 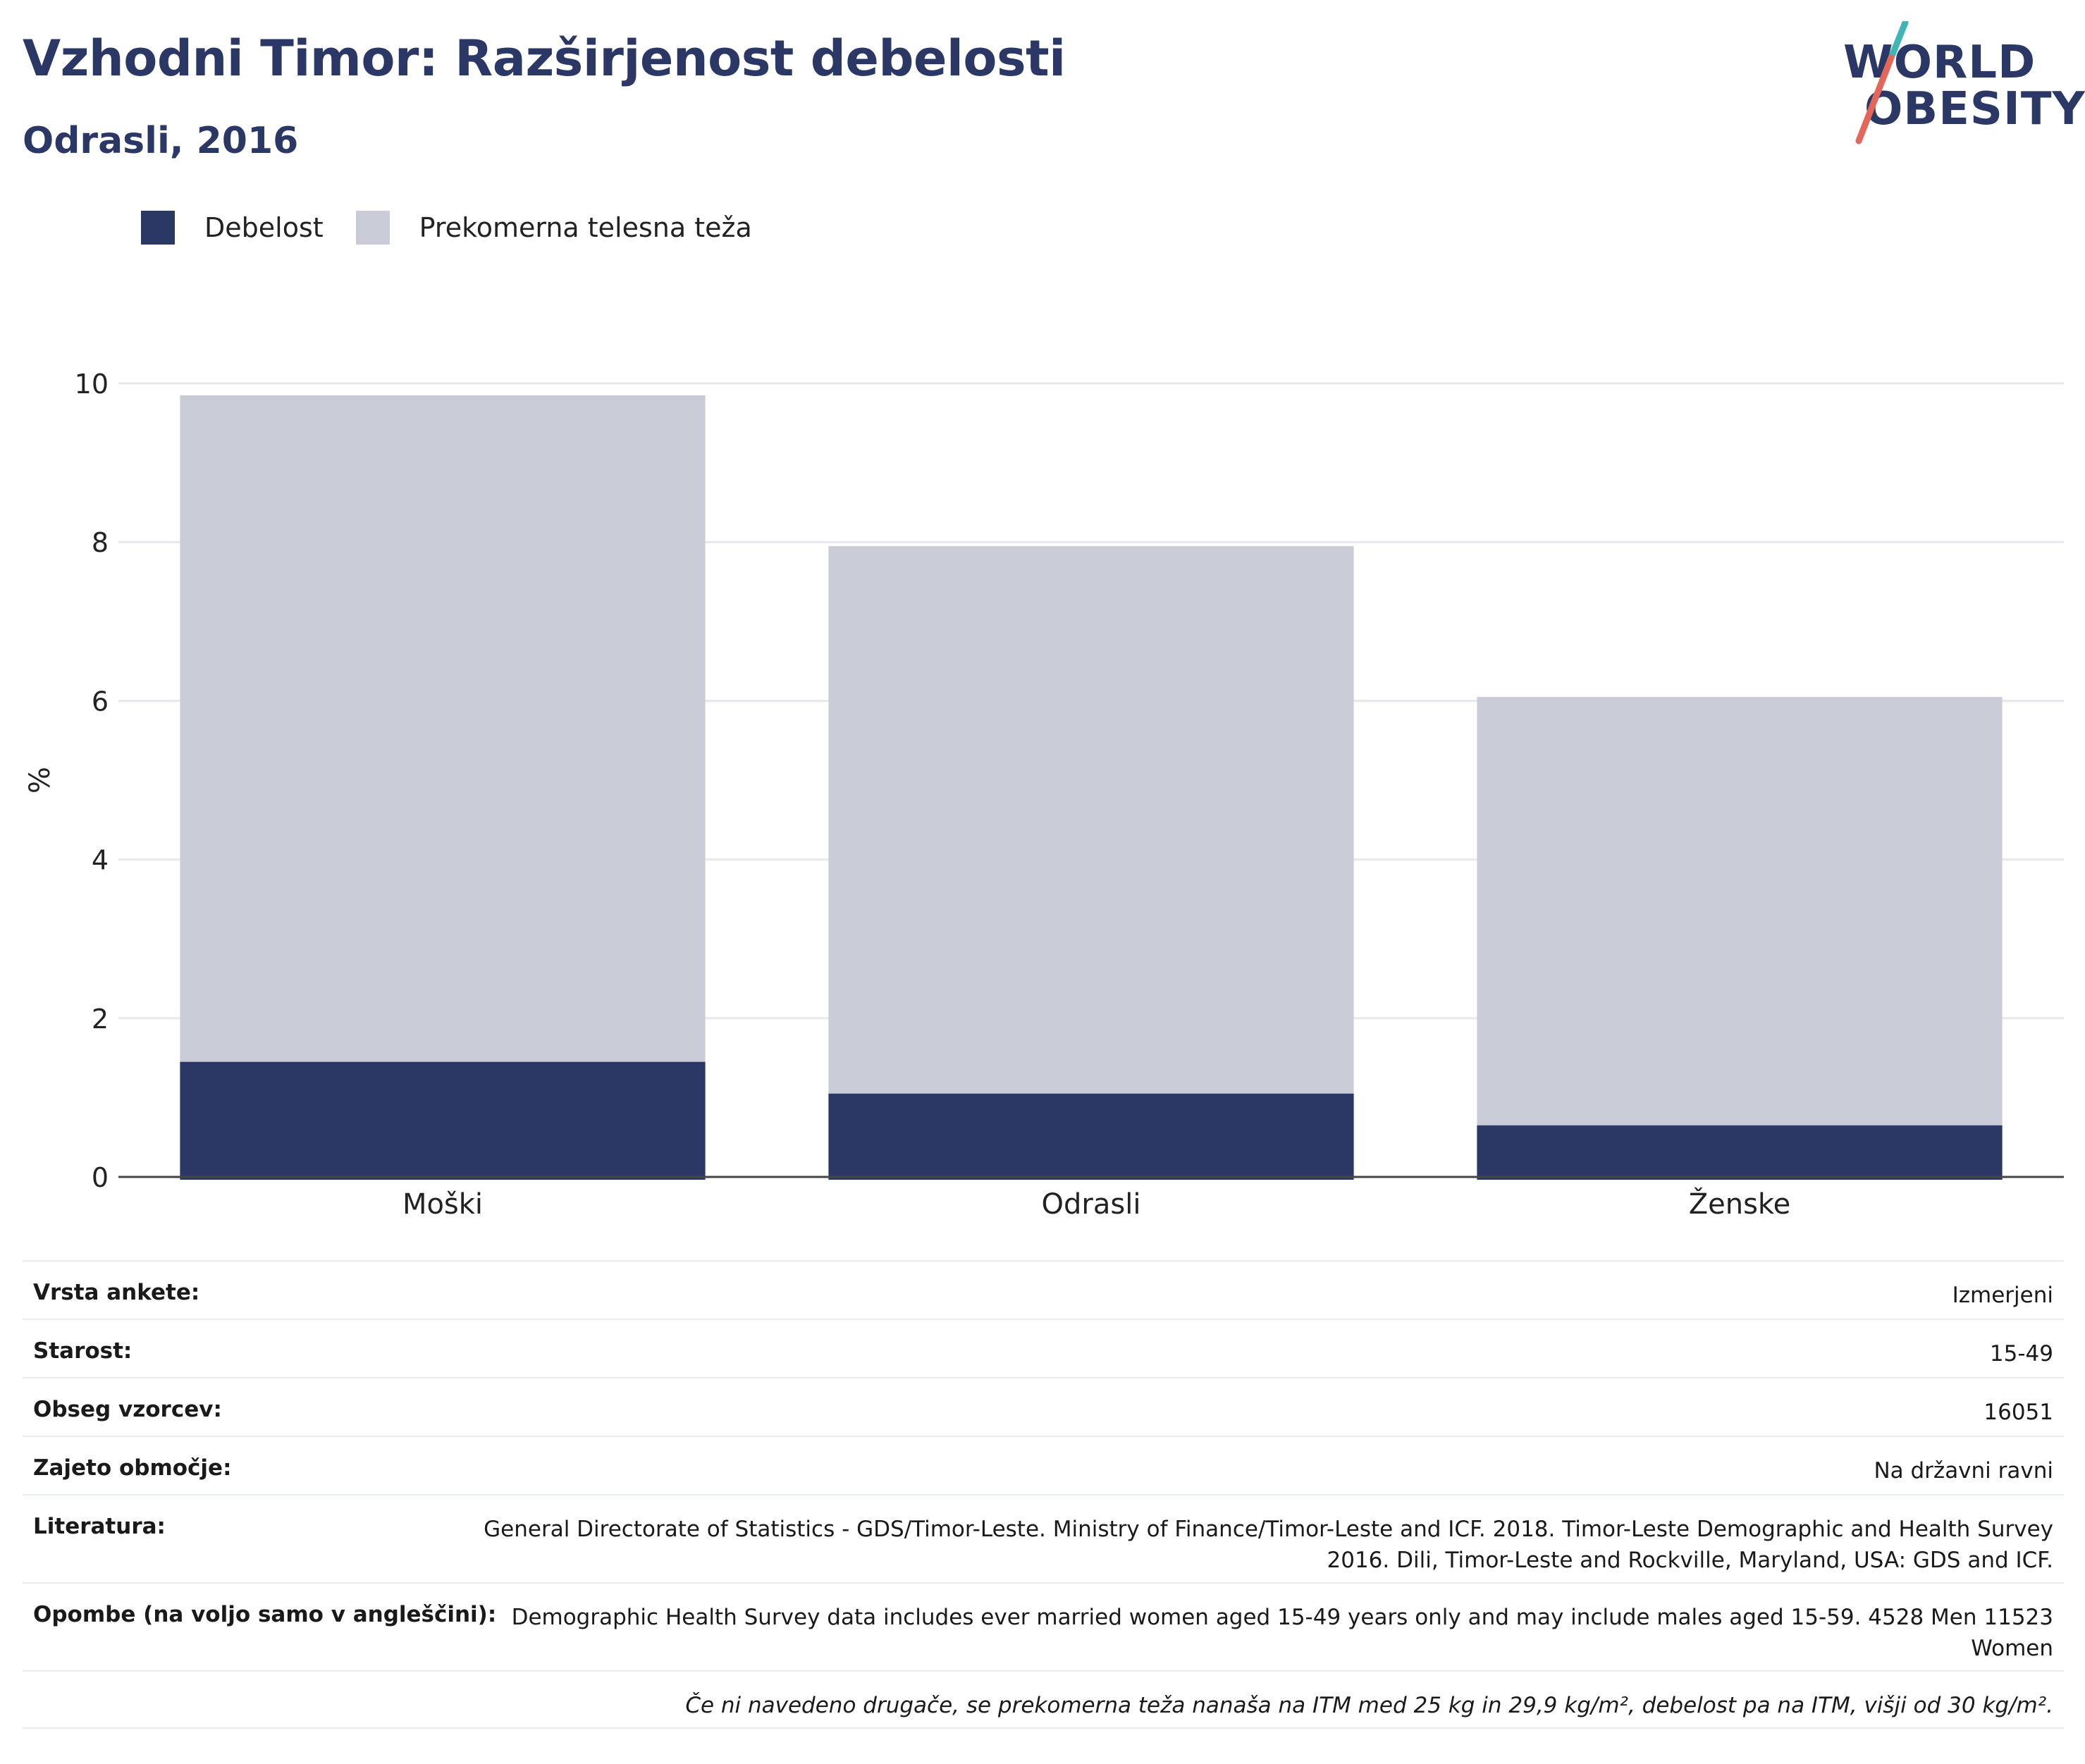 What do you see at coordinates (1974, 109) in the screenshot?
I see `logo-line-2: OBESITY` at bounding box center [1974, 109].